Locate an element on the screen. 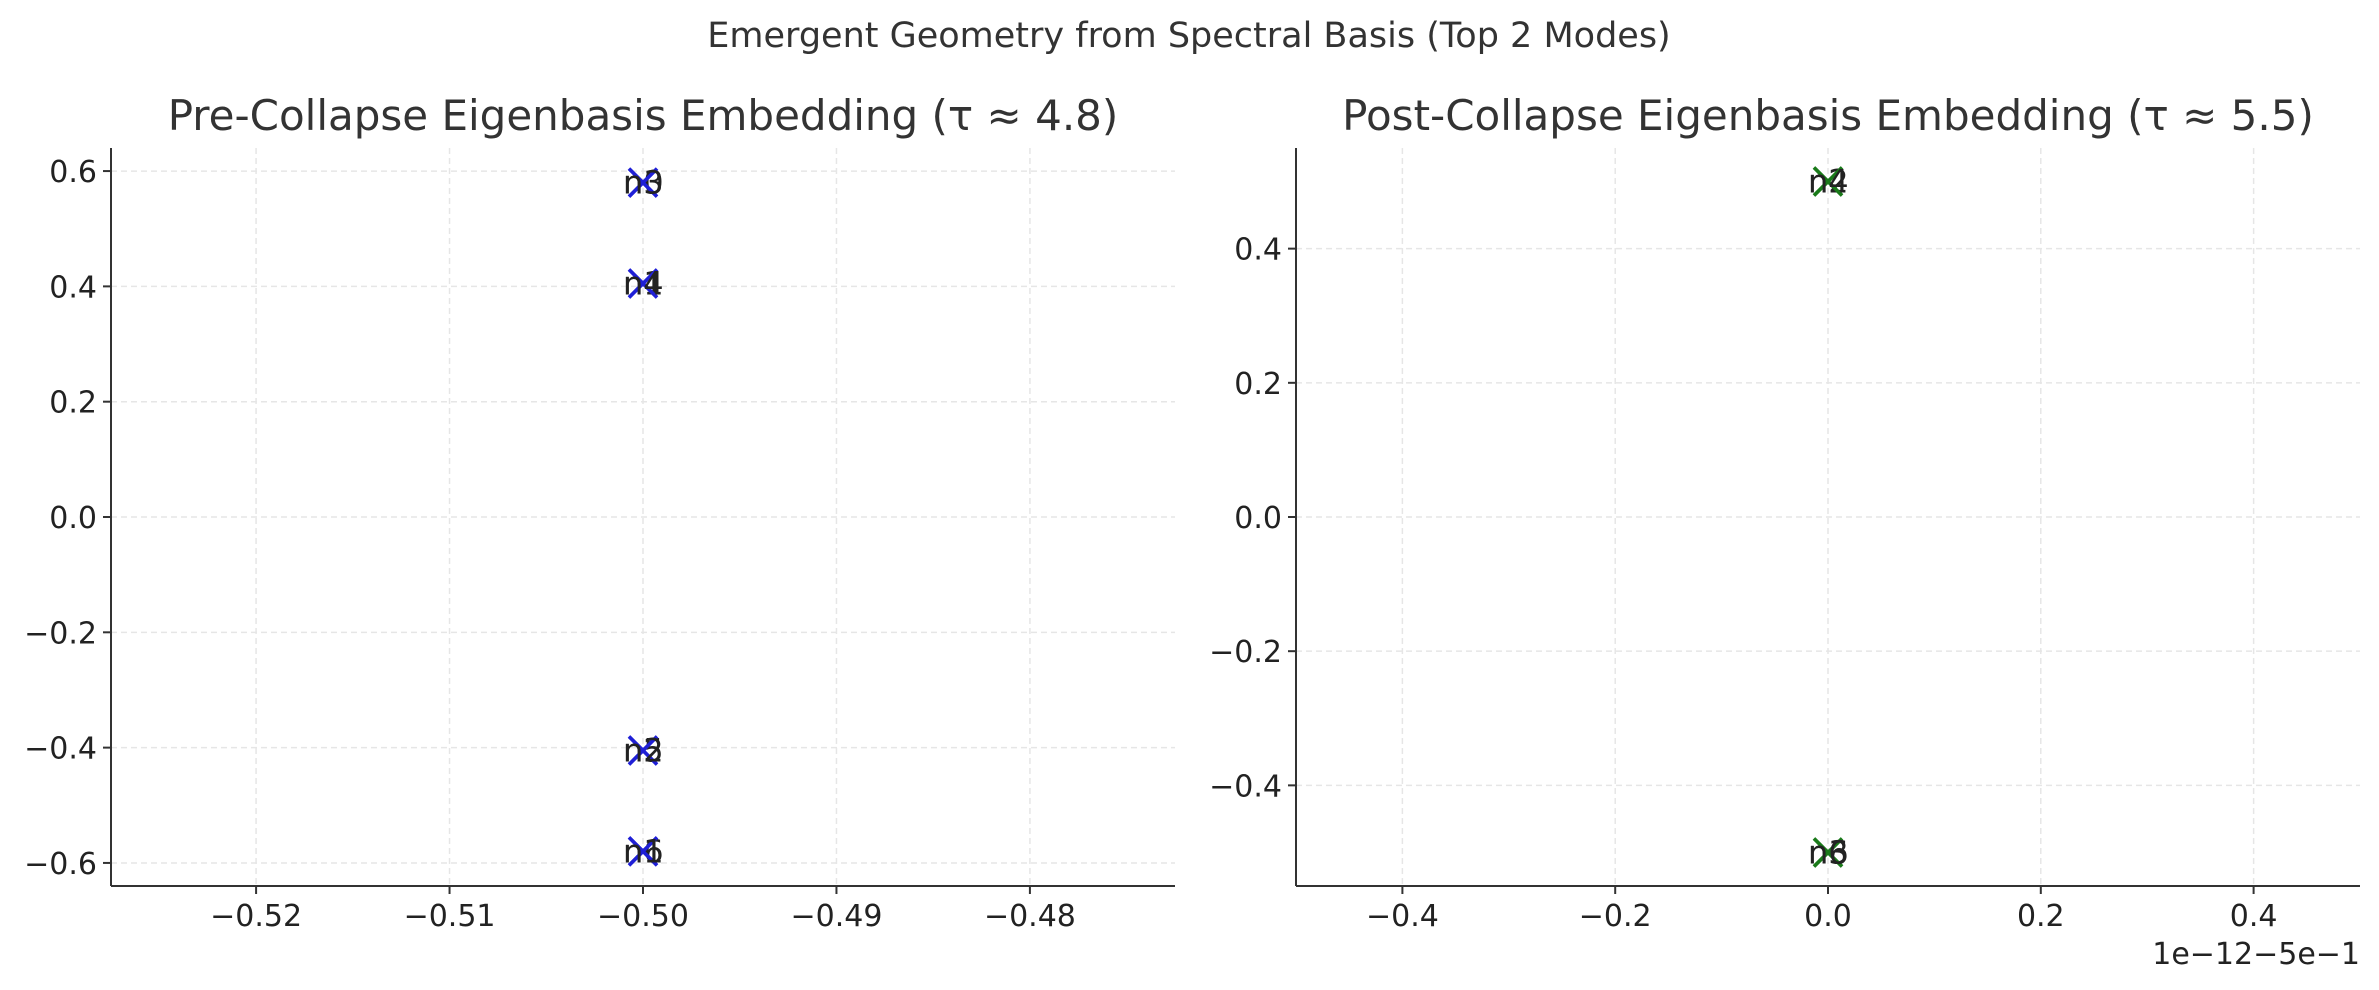 The image size is (2379, 990). data-point-label: n3 is located at coordinates (643, 183).